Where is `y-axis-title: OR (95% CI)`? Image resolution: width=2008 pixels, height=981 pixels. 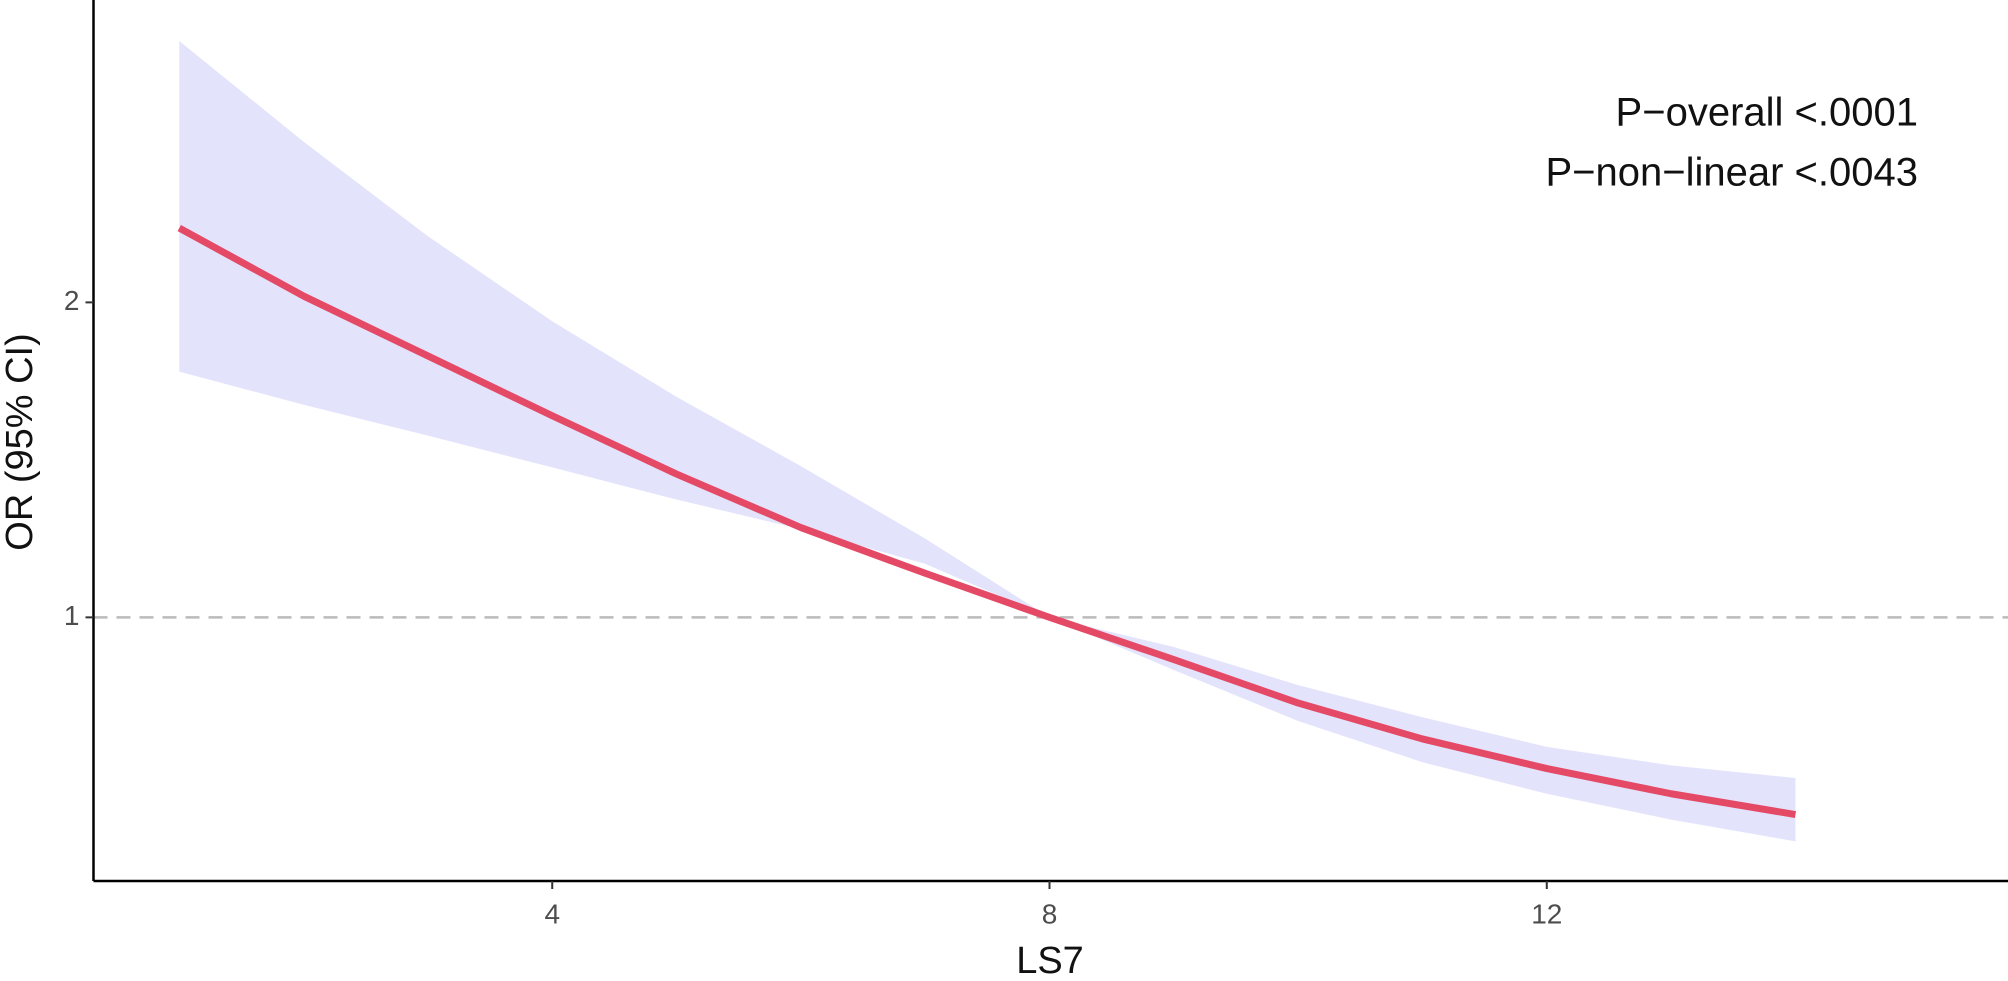
y-axis-title: OR (95% CI) is located at coordinates (20, 441).